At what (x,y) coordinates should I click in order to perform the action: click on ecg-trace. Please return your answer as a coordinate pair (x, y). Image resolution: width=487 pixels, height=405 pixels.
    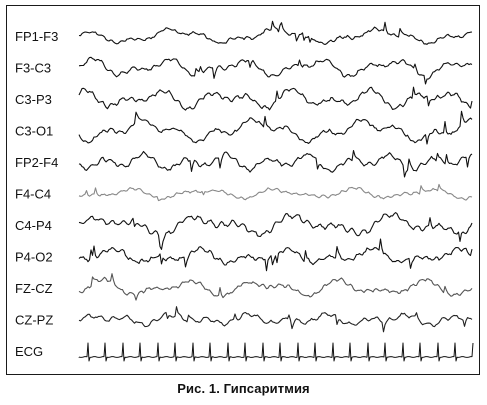
    Looking at the image, I should click on (276, 352).